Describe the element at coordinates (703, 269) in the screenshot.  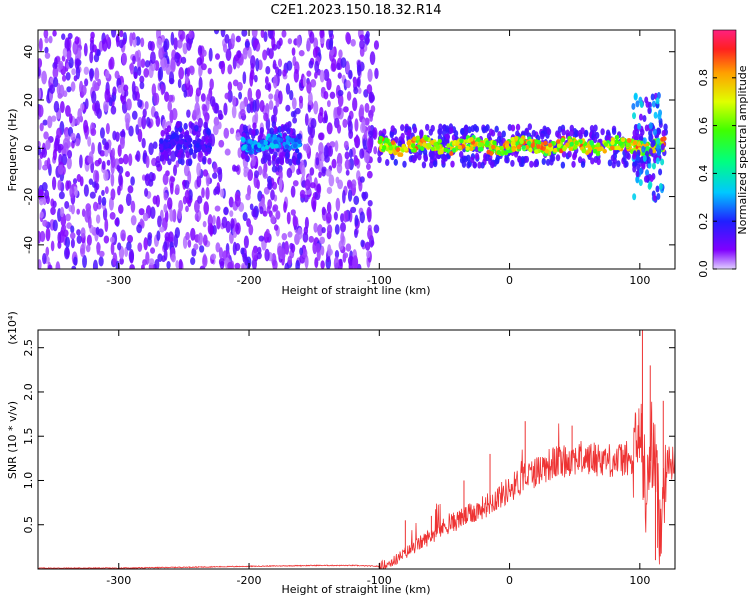
I see `colorbar-tick-label: 0.0` at that location.